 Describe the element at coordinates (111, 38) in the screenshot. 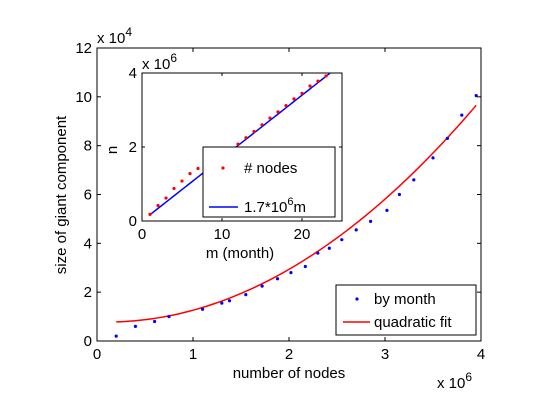

I see `main-y-multiplier-base: x 10` at that location.